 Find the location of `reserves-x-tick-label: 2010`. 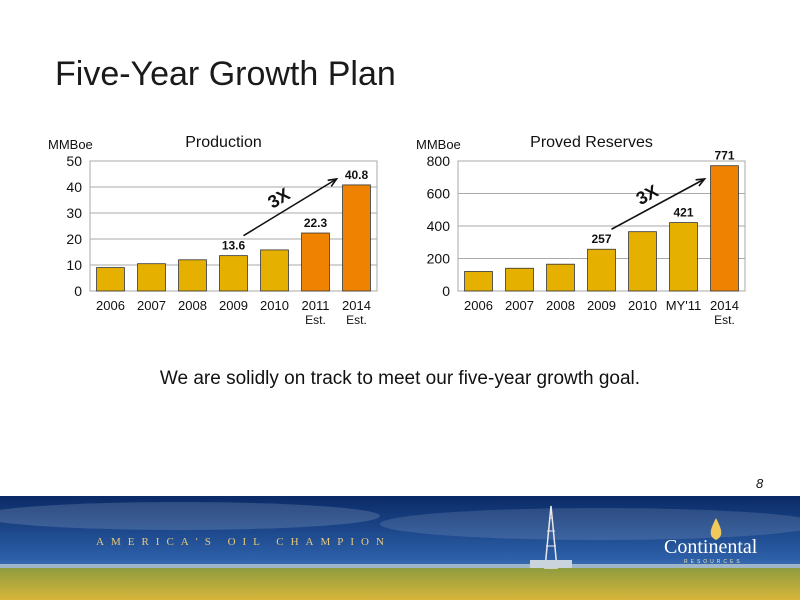

reserves-x-tick-label: 2010 is located at coordinates (642, 305).